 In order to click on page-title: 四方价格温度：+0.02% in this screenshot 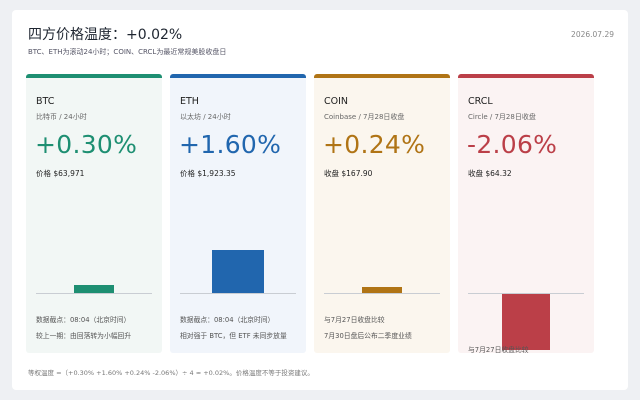, I will do `click(105, 34)`.